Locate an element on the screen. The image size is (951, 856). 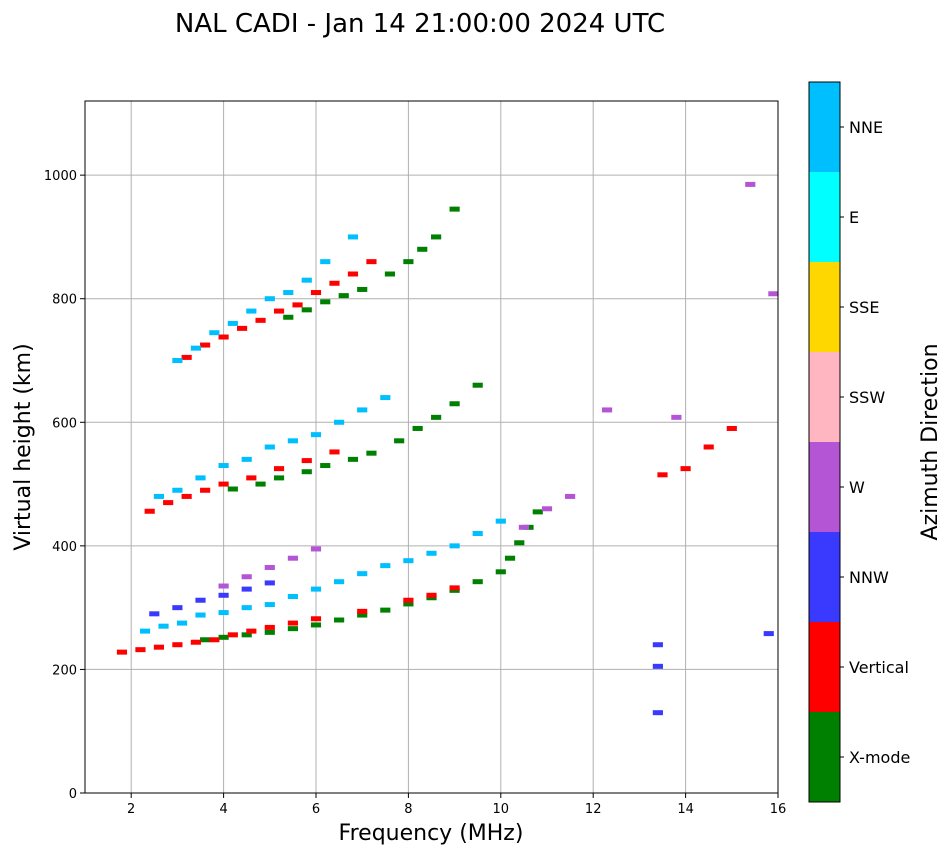
x-tick-label: 2 is located at coordinates (131, 809).